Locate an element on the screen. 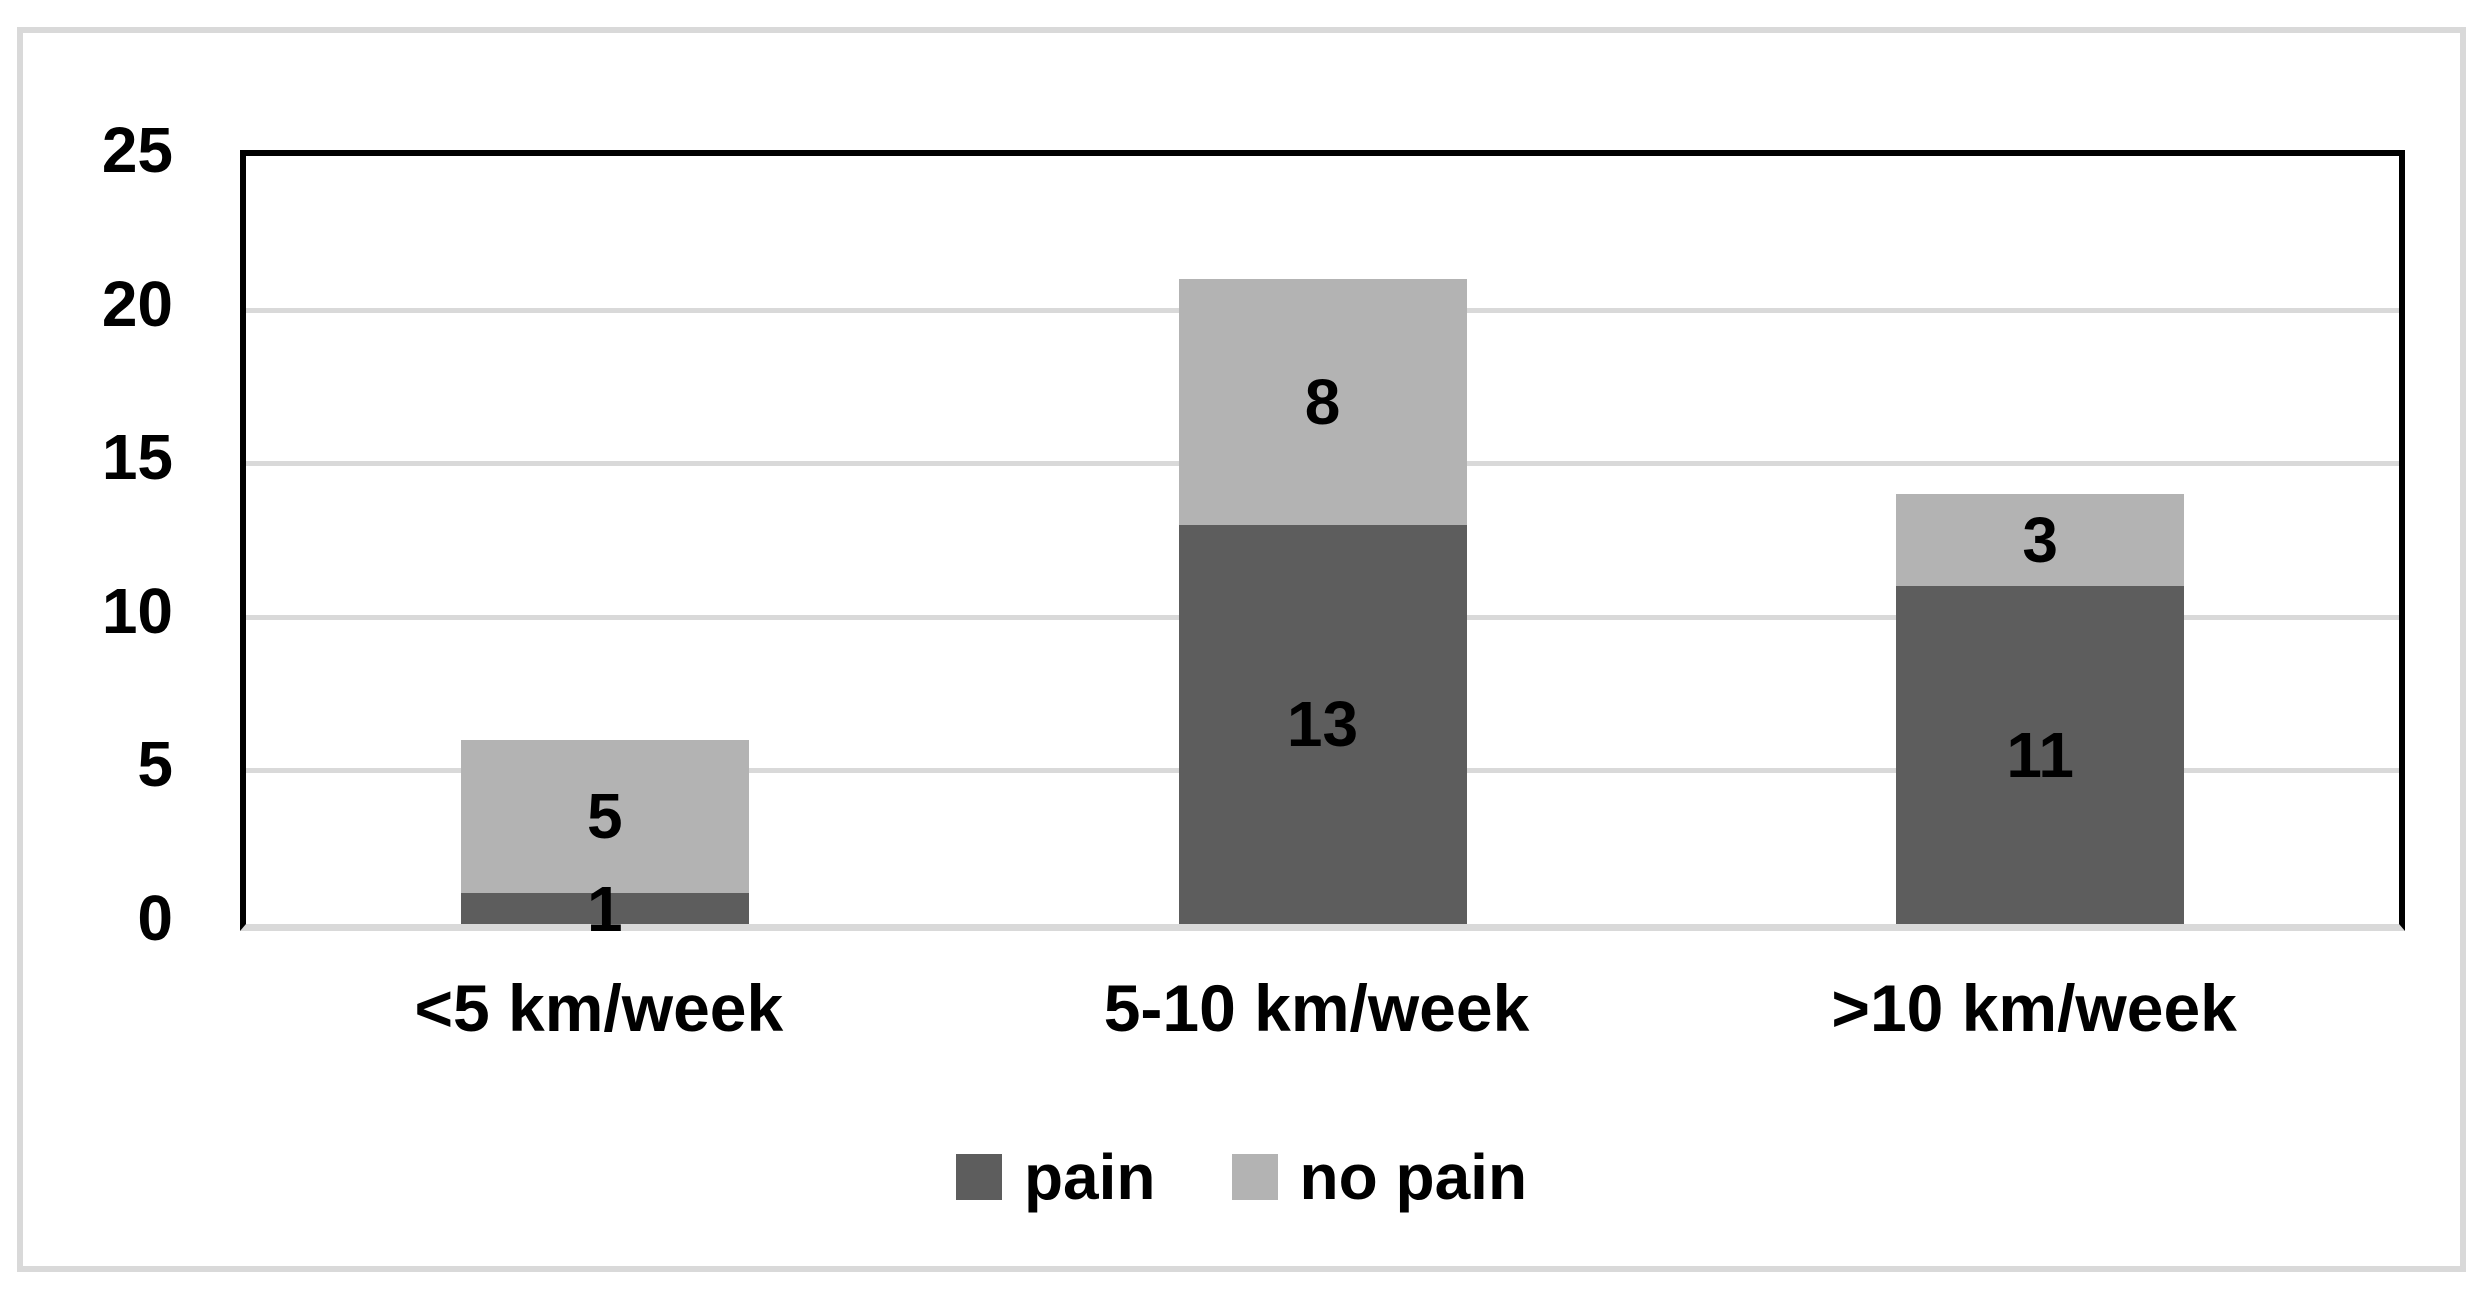 This screenshot has width=2488, height=1303. x-category-label-3: >10 km/week is located at coordinates (2034, 1008).